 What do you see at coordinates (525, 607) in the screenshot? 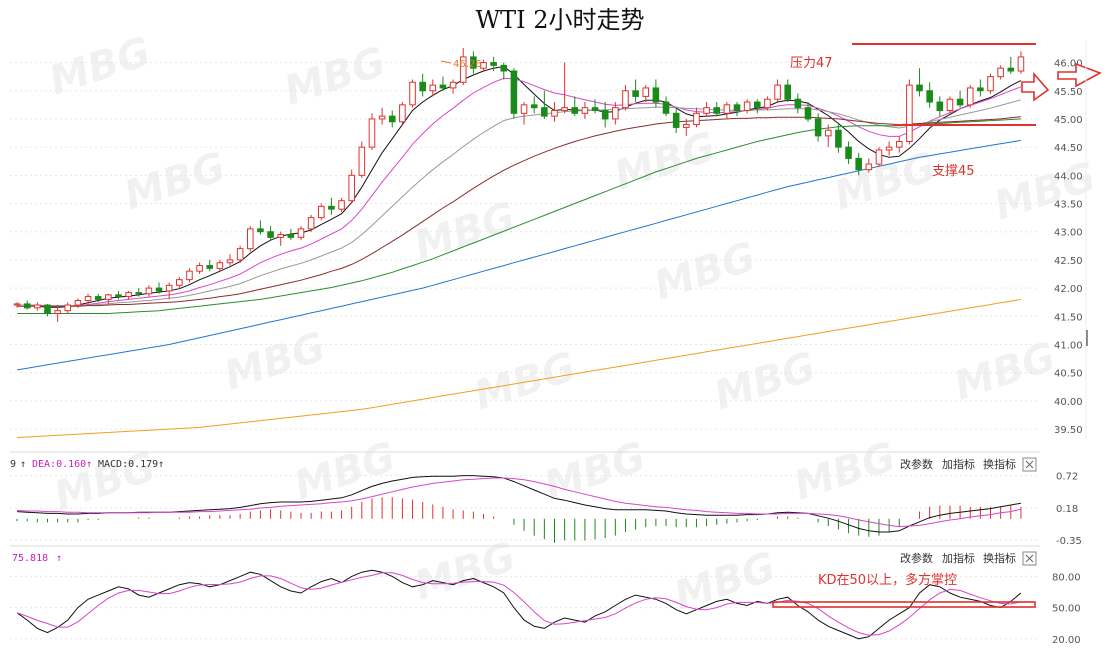
I see `kd-grid` at bounding box center [525, 607].